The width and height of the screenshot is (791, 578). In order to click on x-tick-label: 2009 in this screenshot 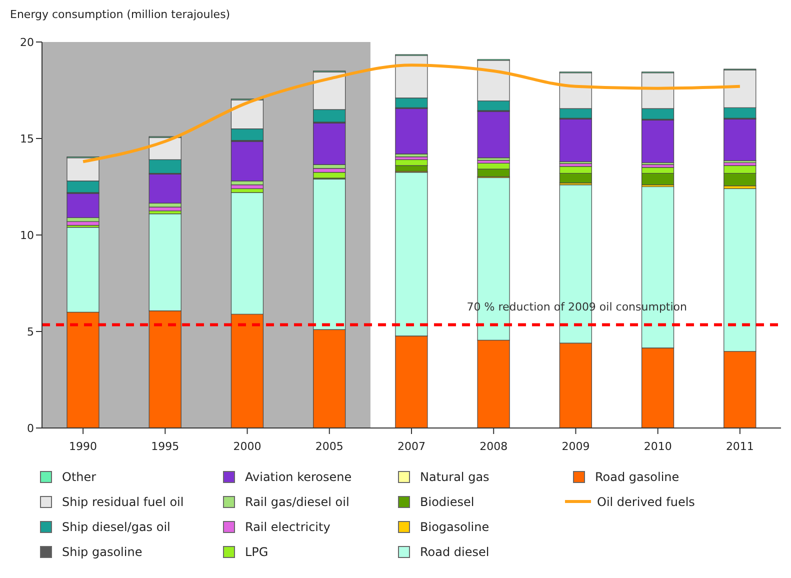, I will do `click(576, 446)`.